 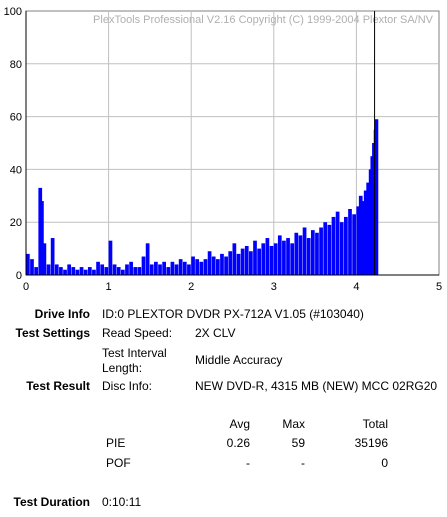 What do you see at coordinates (19, 276) in the screenshot?
I see `y-tick-label: 0` at bounding box center [19, 276].